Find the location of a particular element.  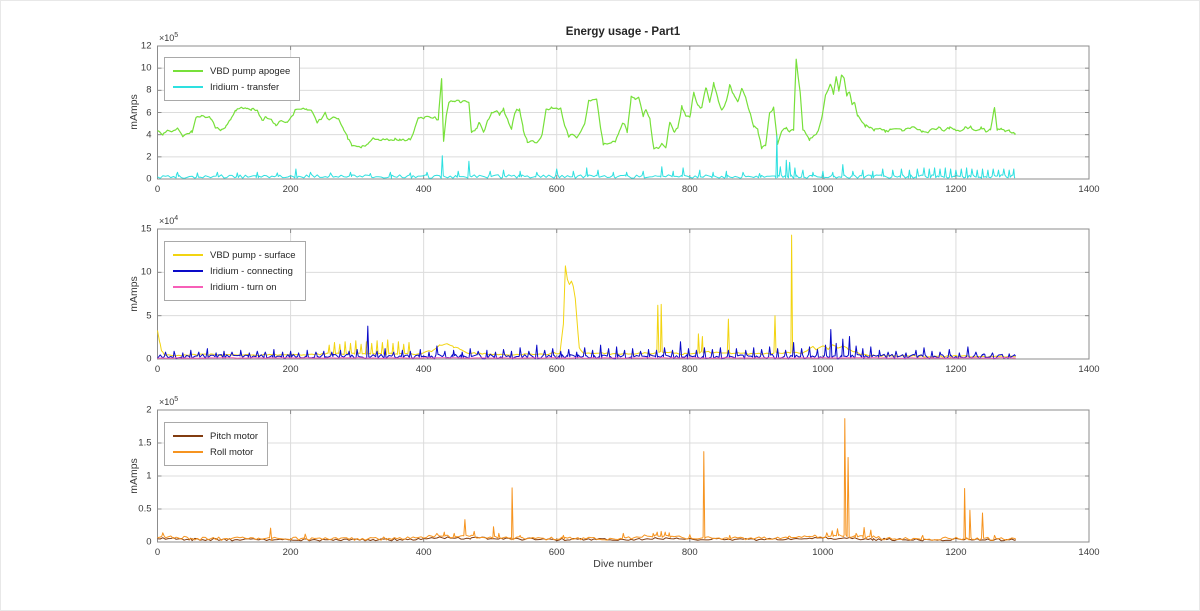

legend-label: Iridium - turn on is located at coordinates (243, 287).